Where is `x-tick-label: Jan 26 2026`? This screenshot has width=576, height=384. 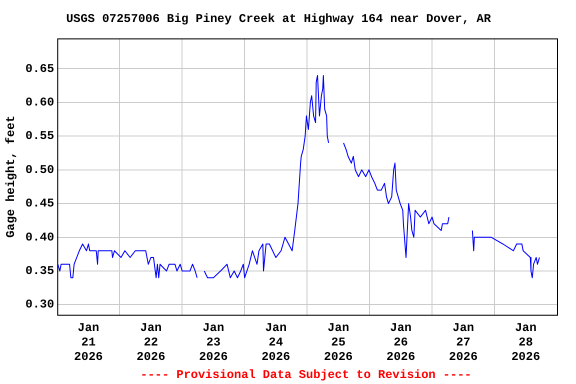 x-tick-label: Jan 26 2026 is located at coordinates (401, 342).